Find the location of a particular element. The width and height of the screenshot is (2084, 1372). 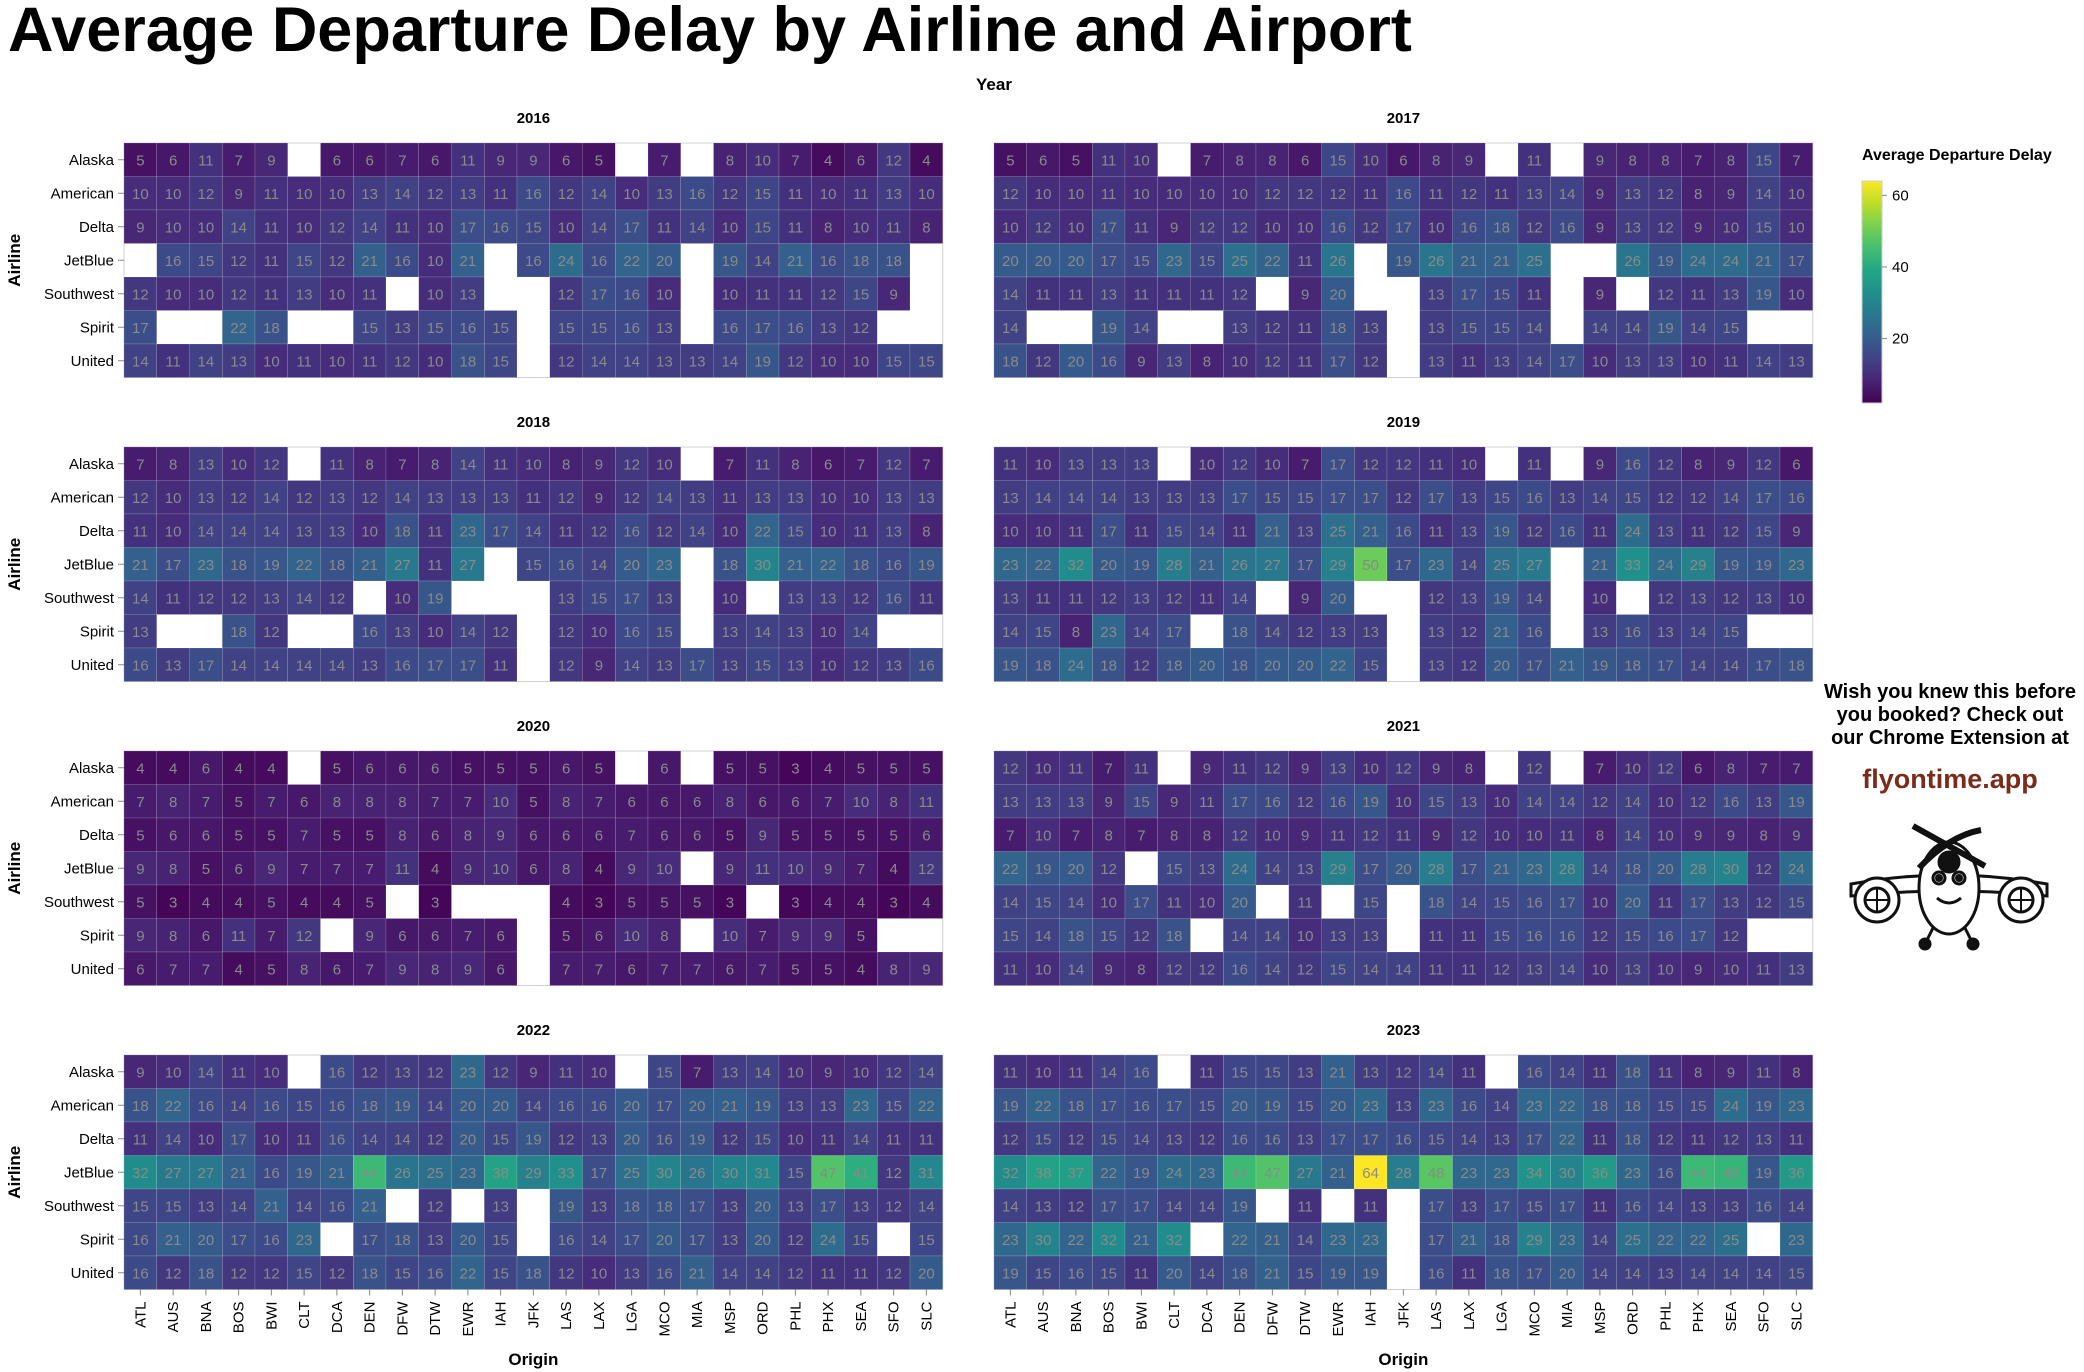

promo-link: flyontime.app is located at coordinates (1950, 779).